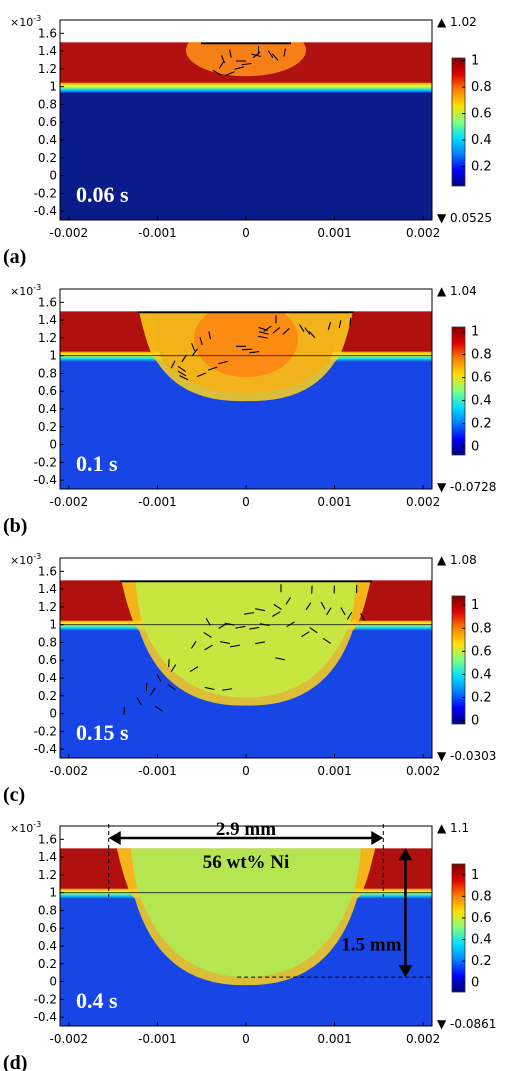 This screenshot has width=516, height=1071. I want to click on min-value-label: ▼ -0.0303, so click(466, 756).